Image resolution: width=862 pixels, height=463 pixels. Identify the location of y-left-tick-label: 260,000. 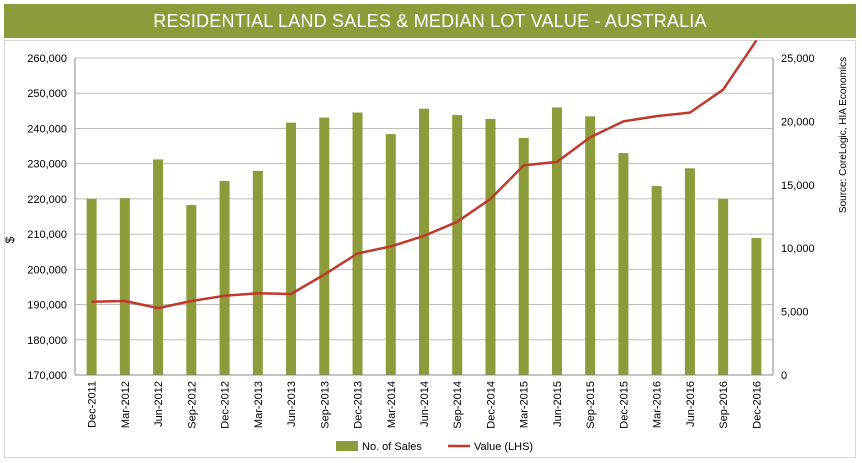
(47, 59).